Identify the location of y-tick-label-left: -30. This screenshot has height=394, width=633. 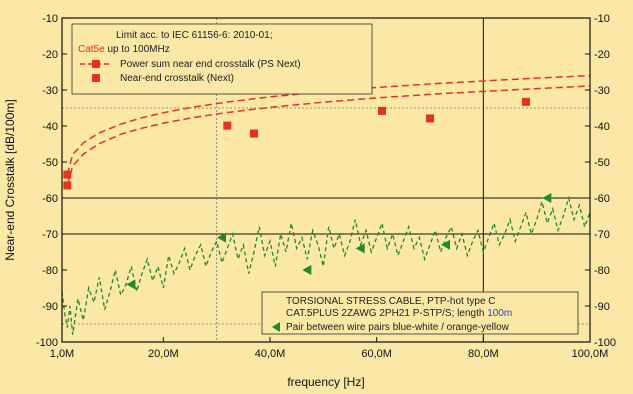
(50, 91).